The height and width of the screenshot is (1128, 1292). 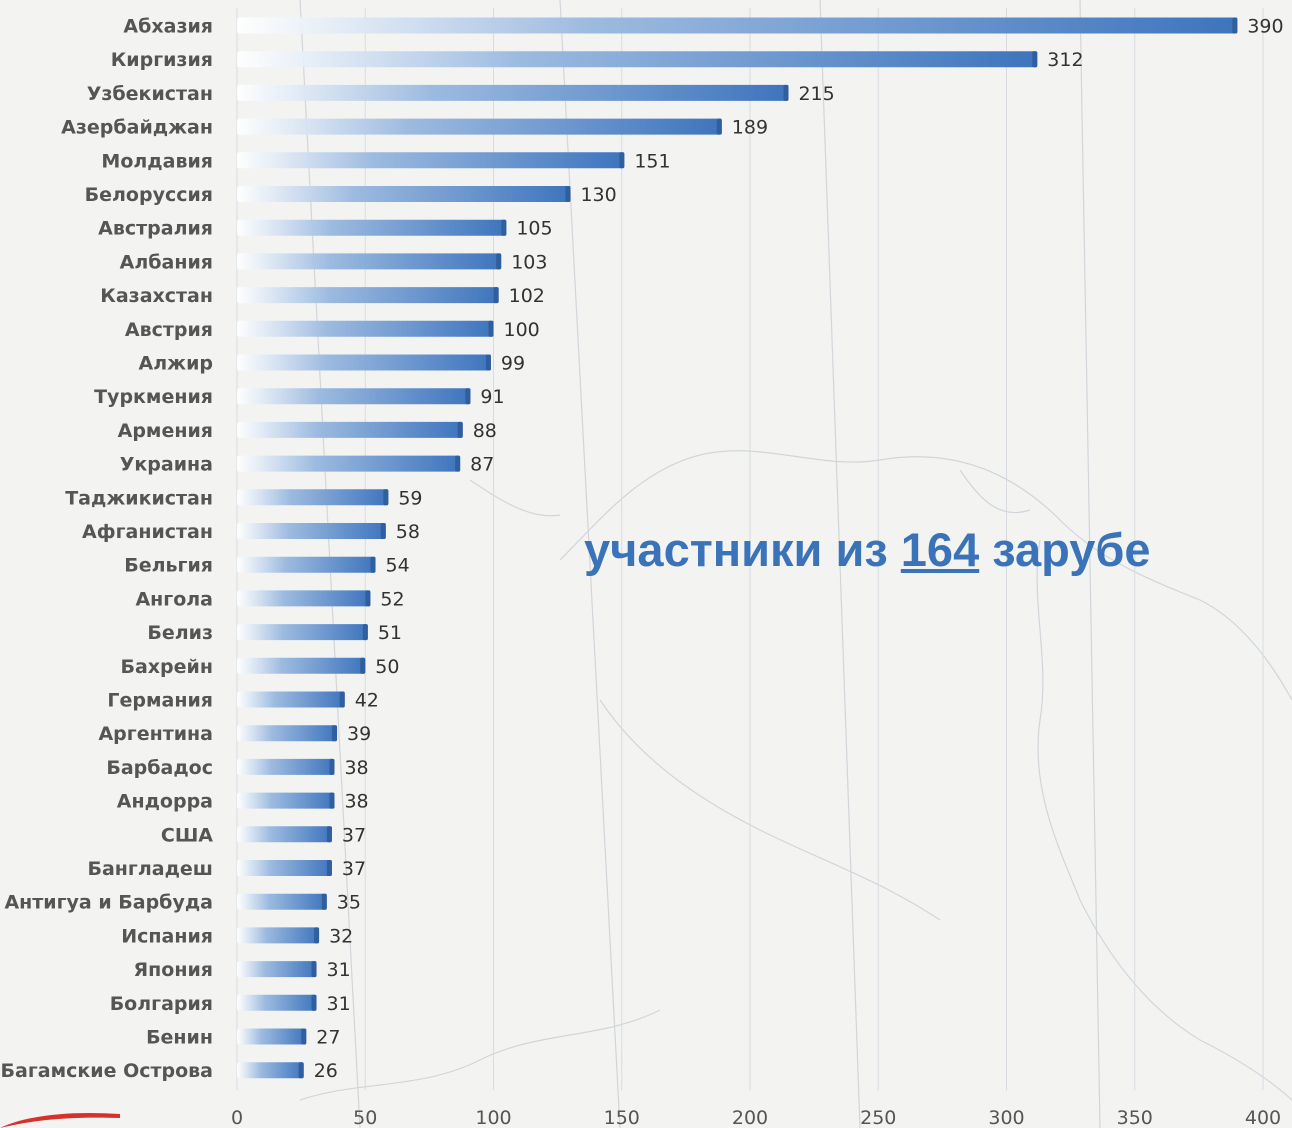 What do you see at coordinates (166, 262) in the screenshot?
I see `category-label: Албания` at bounding box center [166, 262].